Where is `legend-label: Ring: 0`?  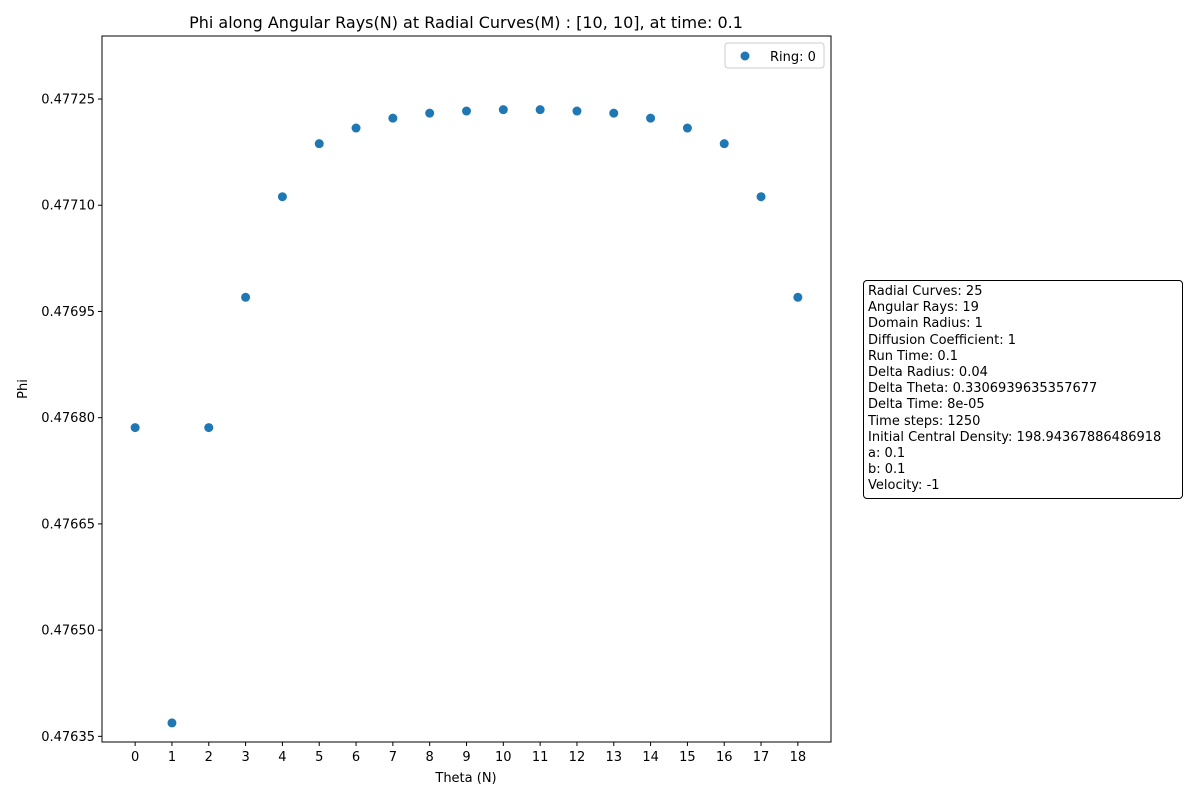 legend-label: Ring: 0 is located at coordinates (793, 57).